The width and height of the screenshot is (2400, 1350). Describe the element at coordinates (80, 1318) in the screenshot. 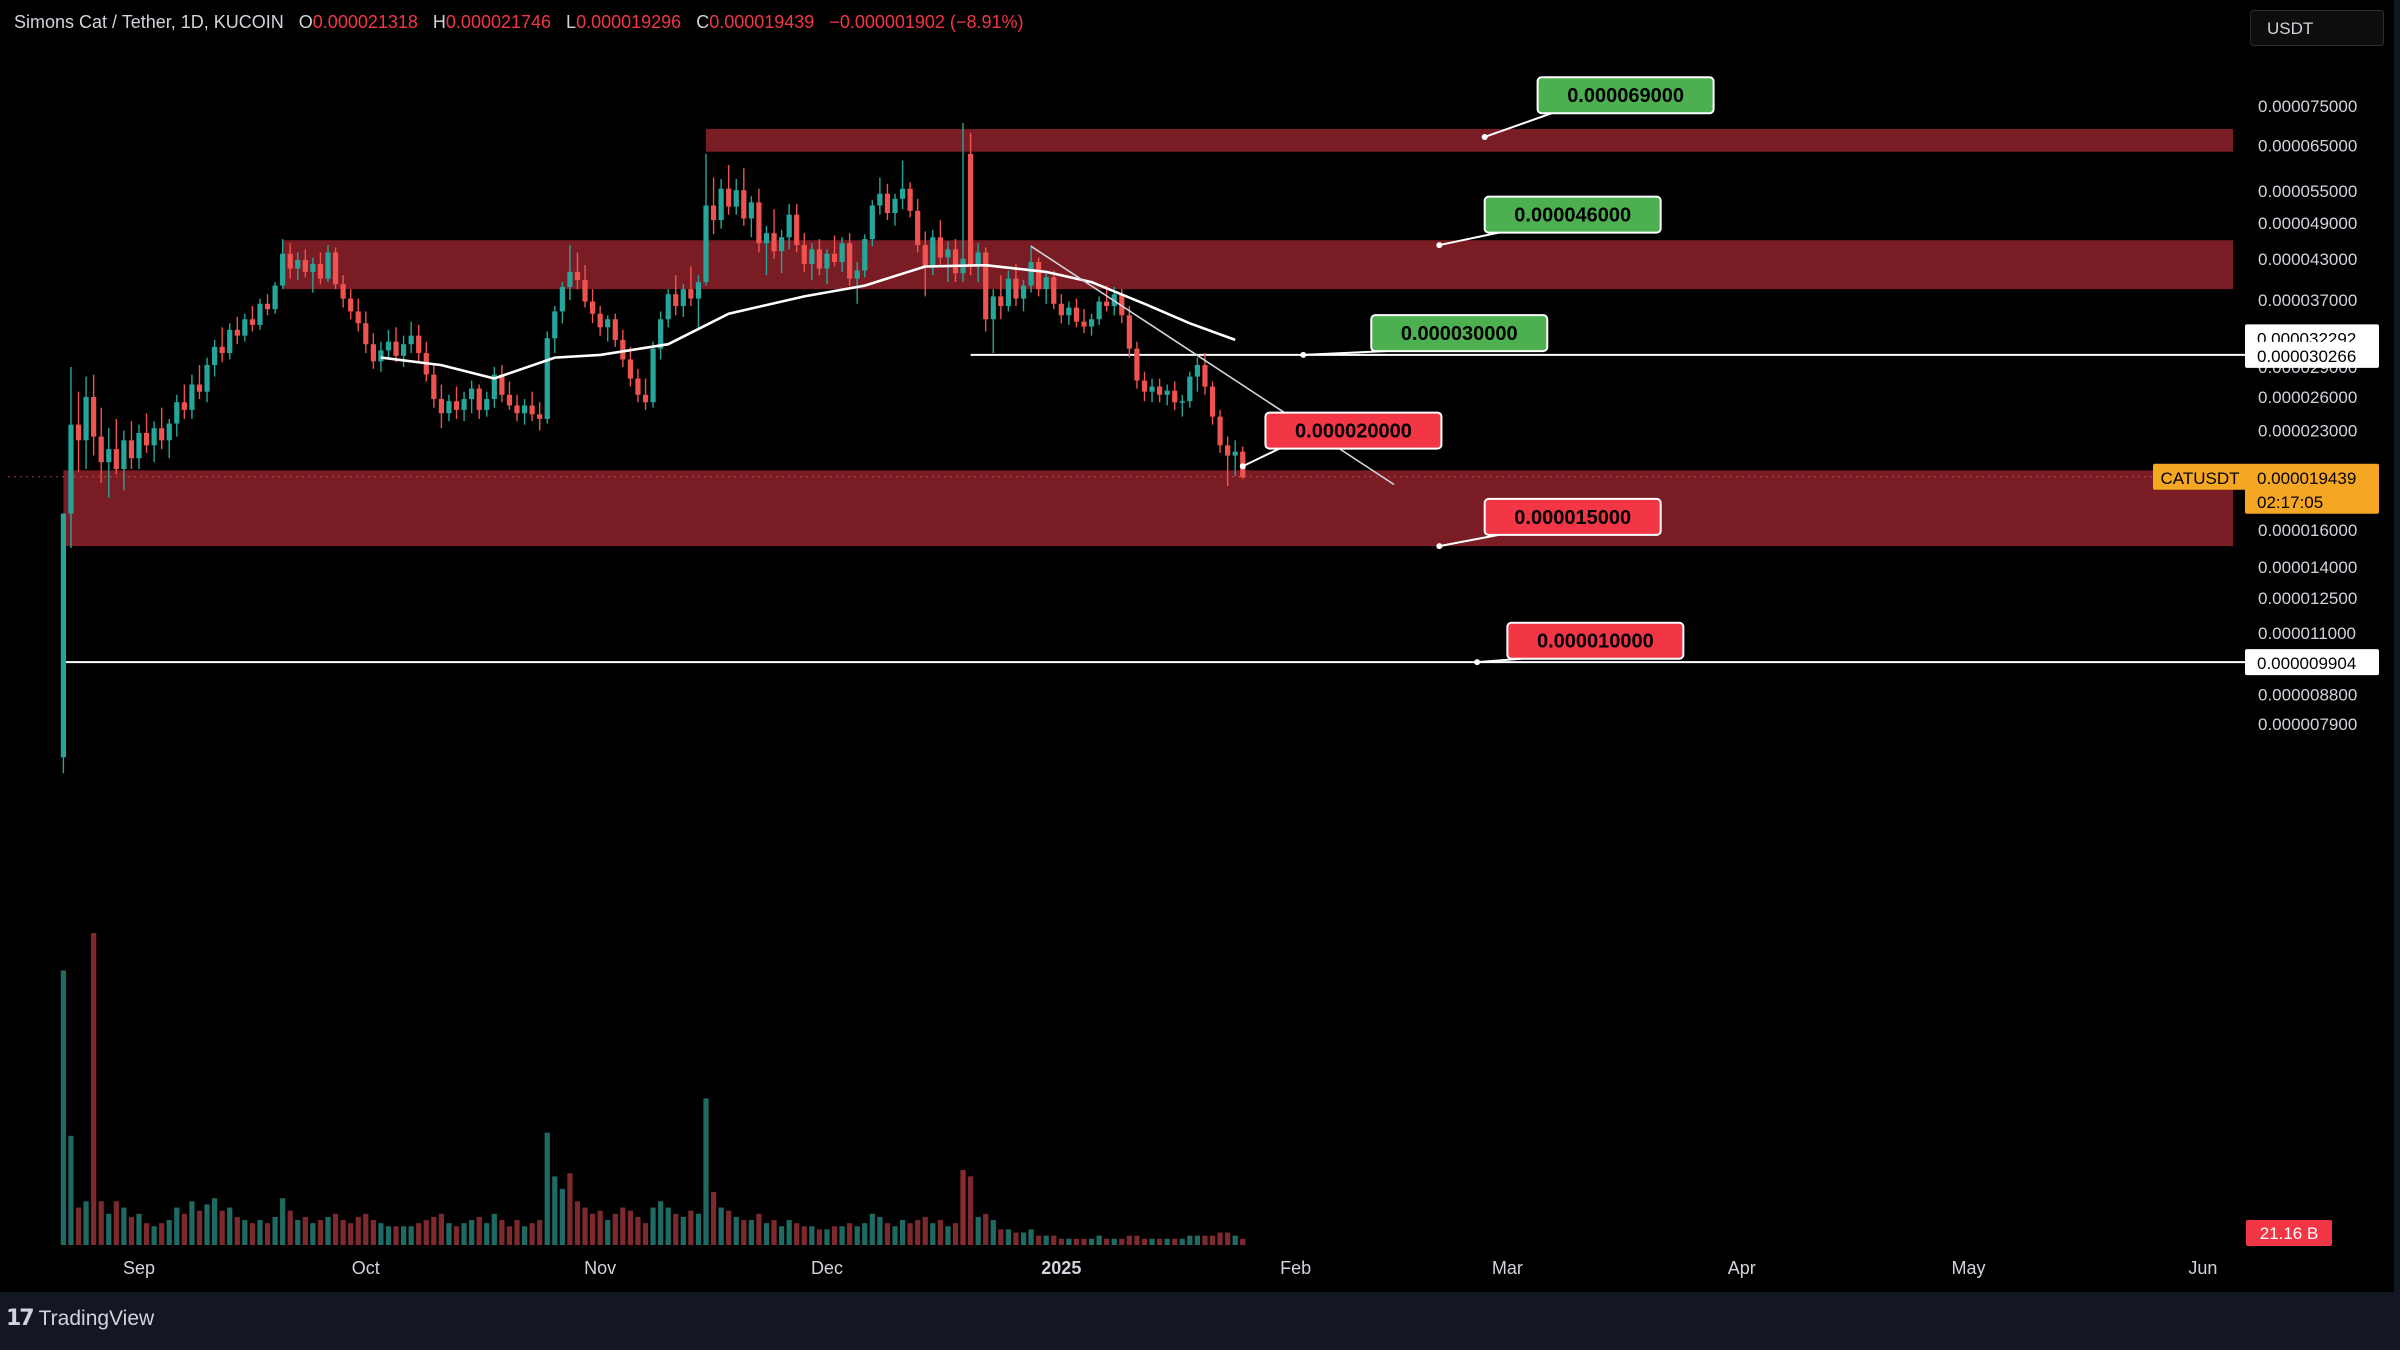

I see `tradingview-logo: 17 TradingView` at that location.